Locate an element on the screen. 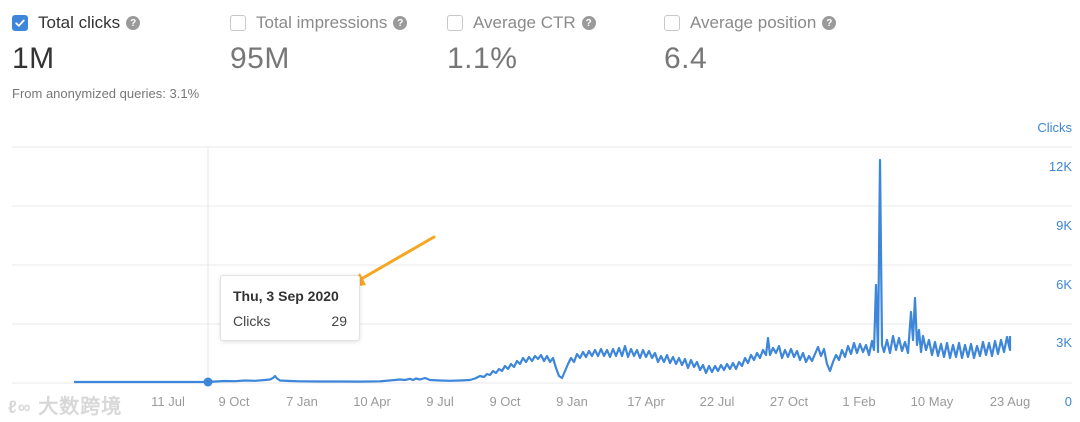 The image size is (1080, 422). tooltip-date: Thu, 3 Sep 2020 is located at coordinates (286, 296).